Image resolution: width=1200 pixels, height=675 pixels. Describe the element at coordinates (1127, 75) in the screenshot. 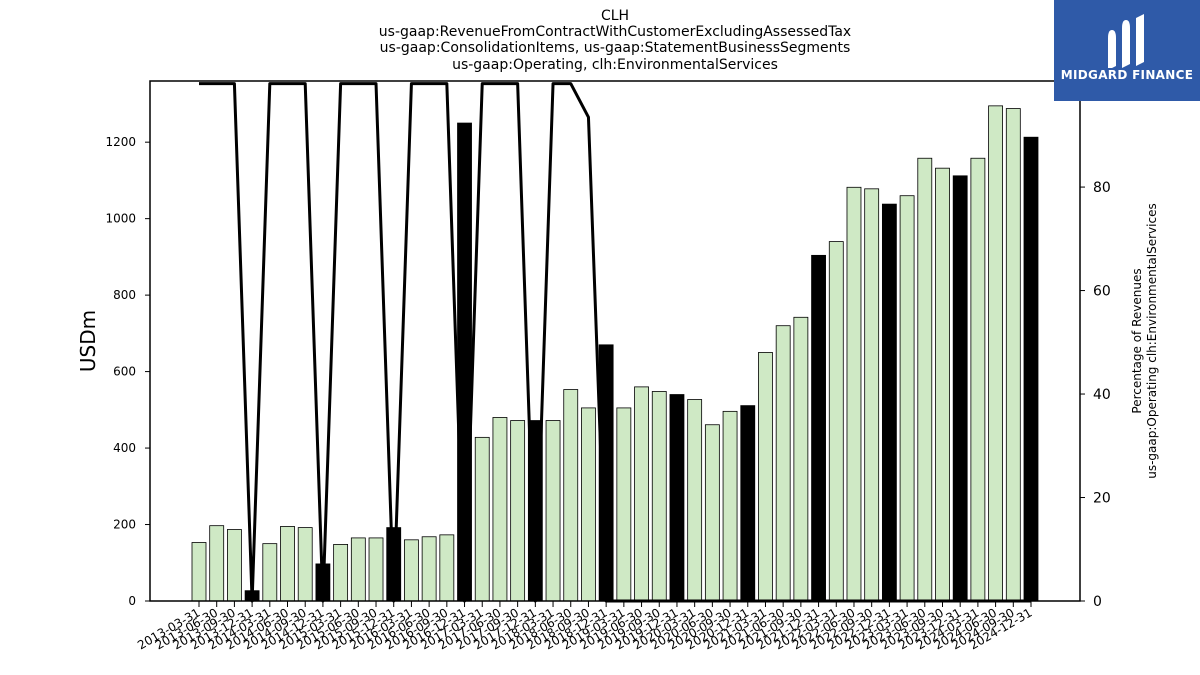

I see `logo-text: MIDGARD FINANCE` at that location.